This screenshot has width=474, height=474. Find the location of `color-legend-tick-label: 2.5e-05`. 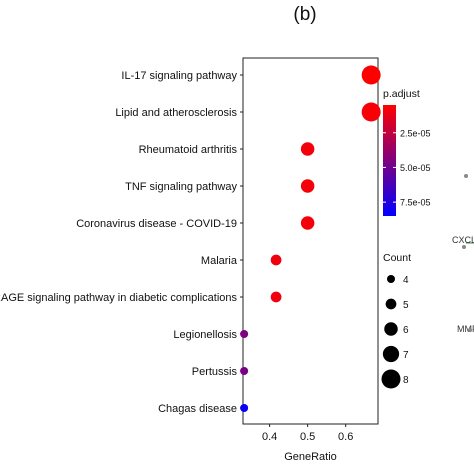

color-legend-tick-label: 2.5e-05 is located at coordinates (415, 133).